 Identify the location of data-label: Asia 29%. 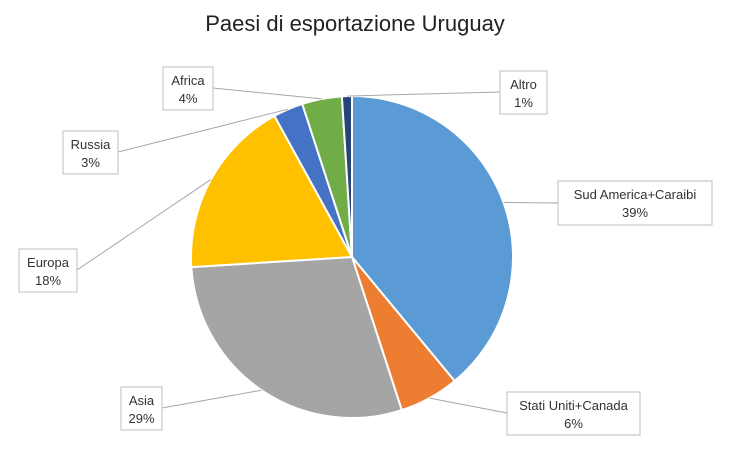
(141, 408).